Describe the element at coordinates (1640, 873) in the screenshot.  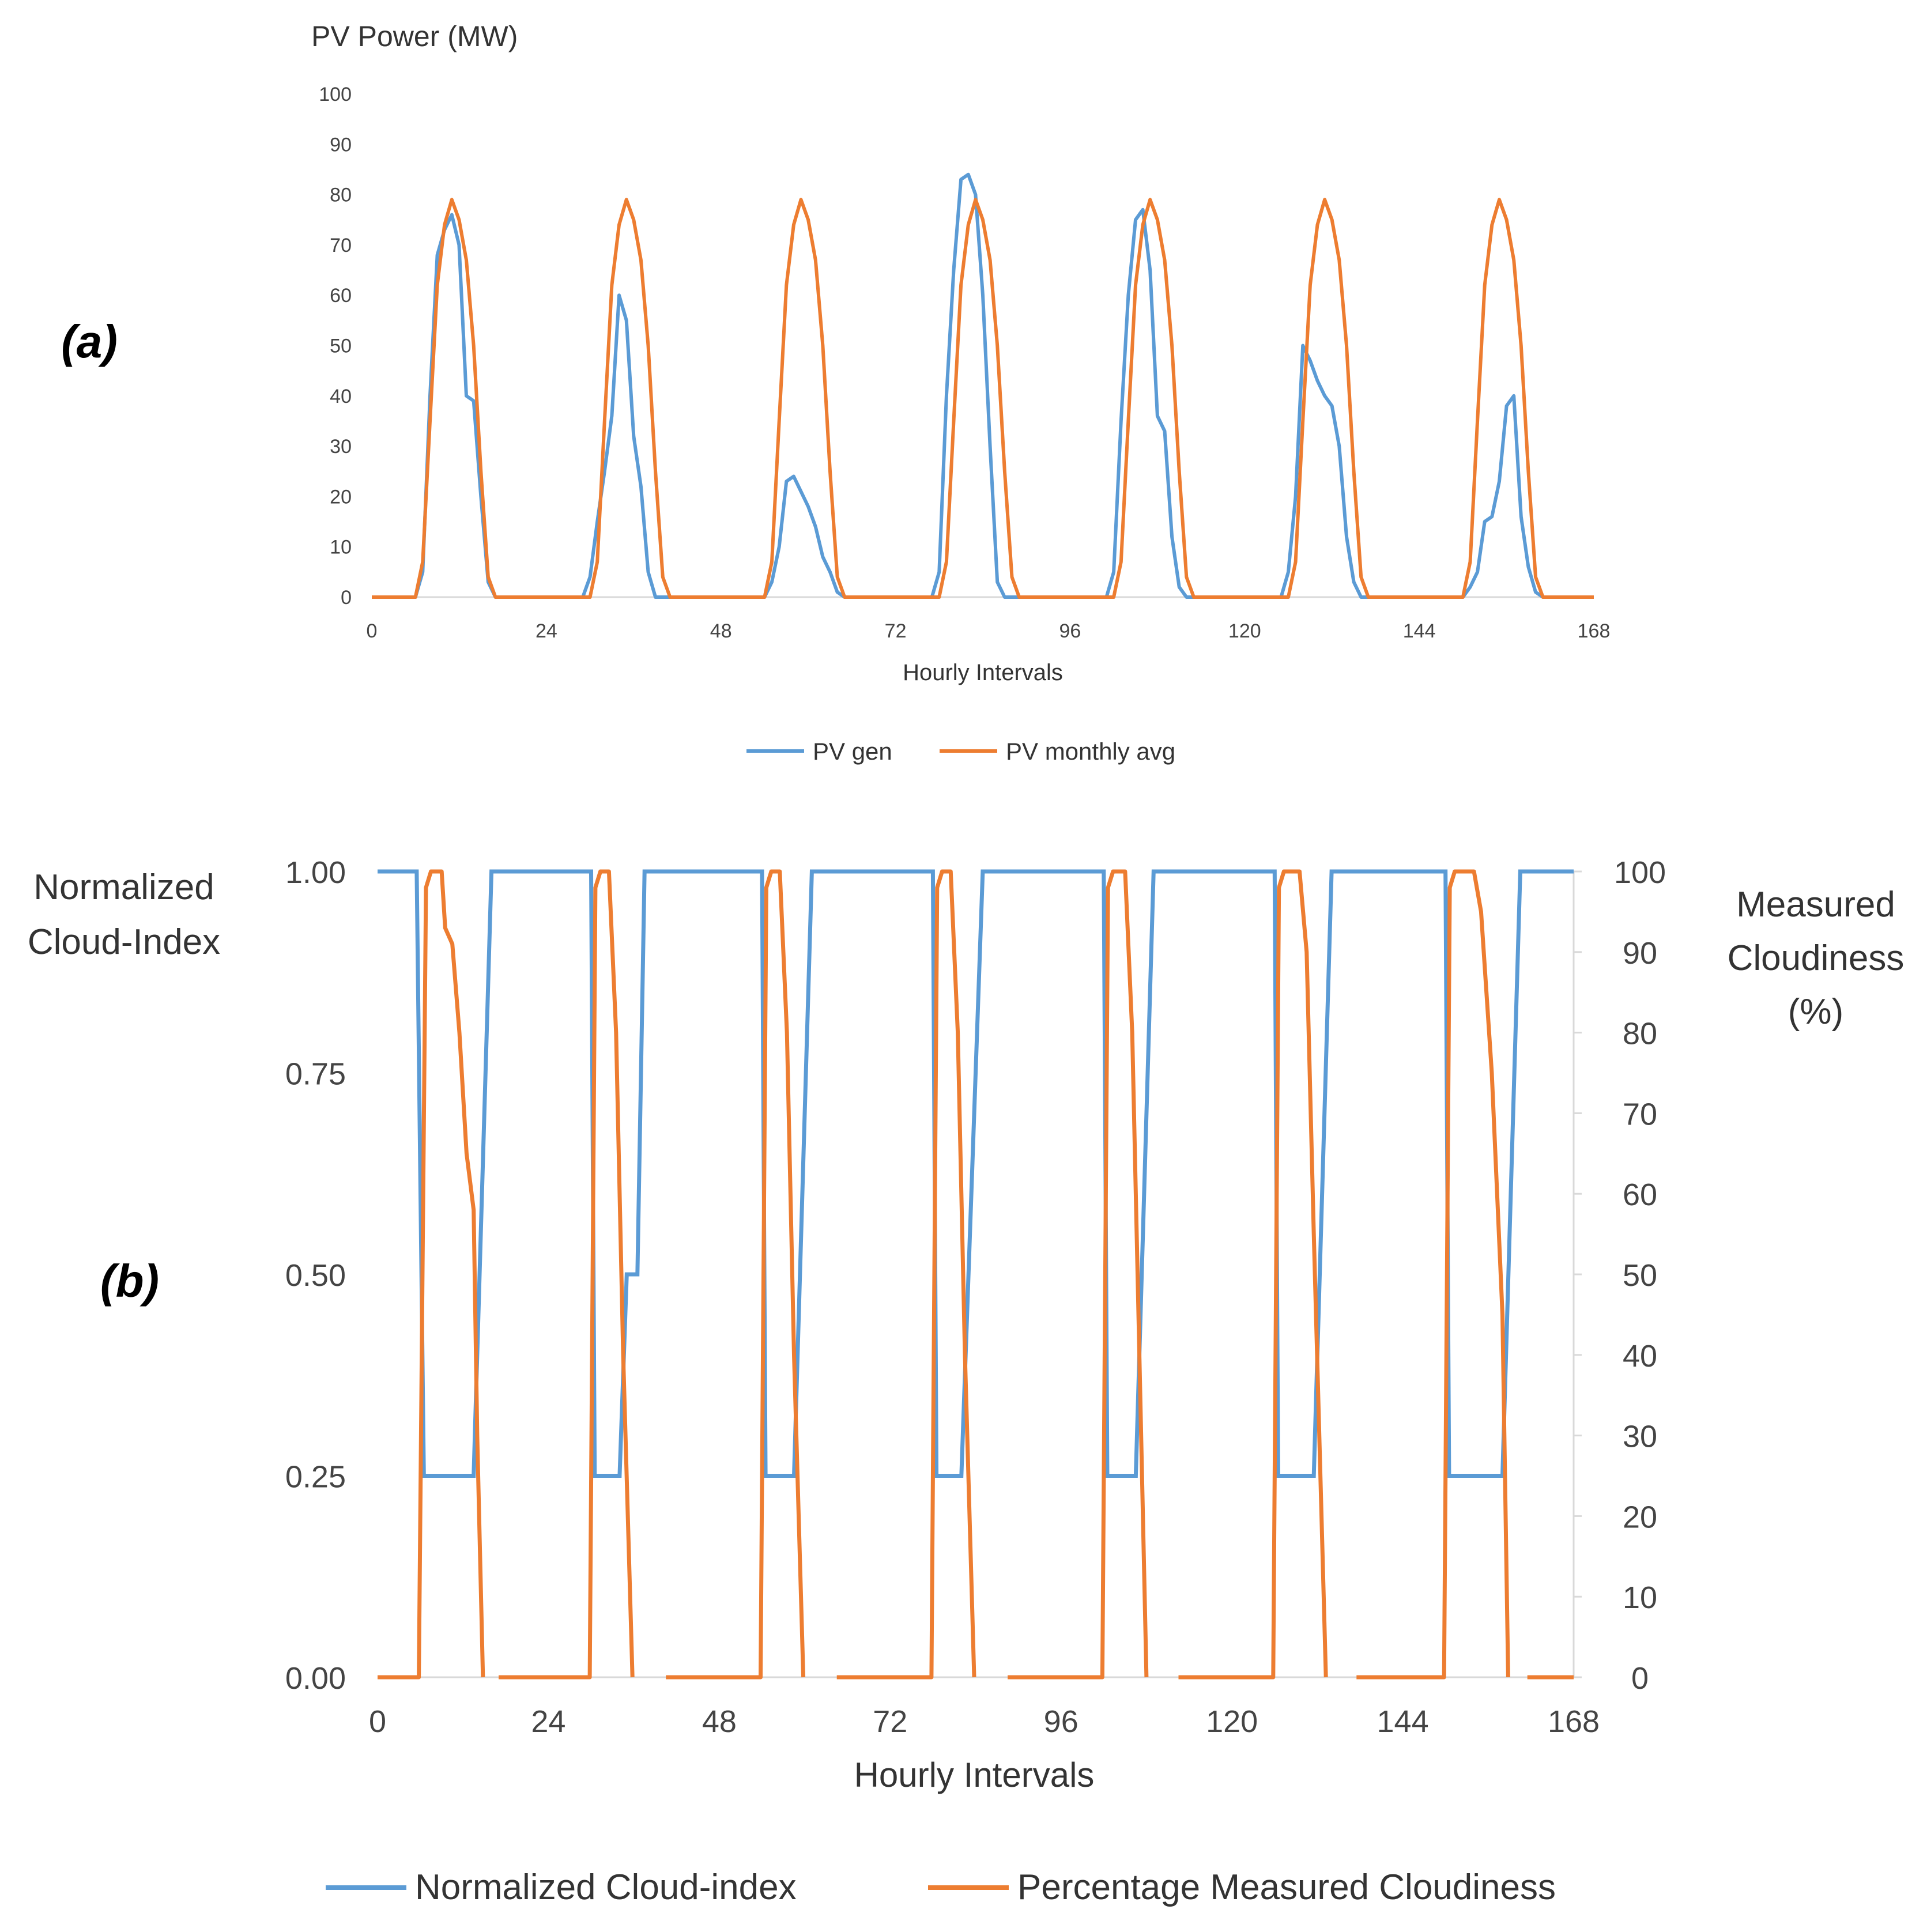
I see `chart-b-ytick-right: 100` at that location.